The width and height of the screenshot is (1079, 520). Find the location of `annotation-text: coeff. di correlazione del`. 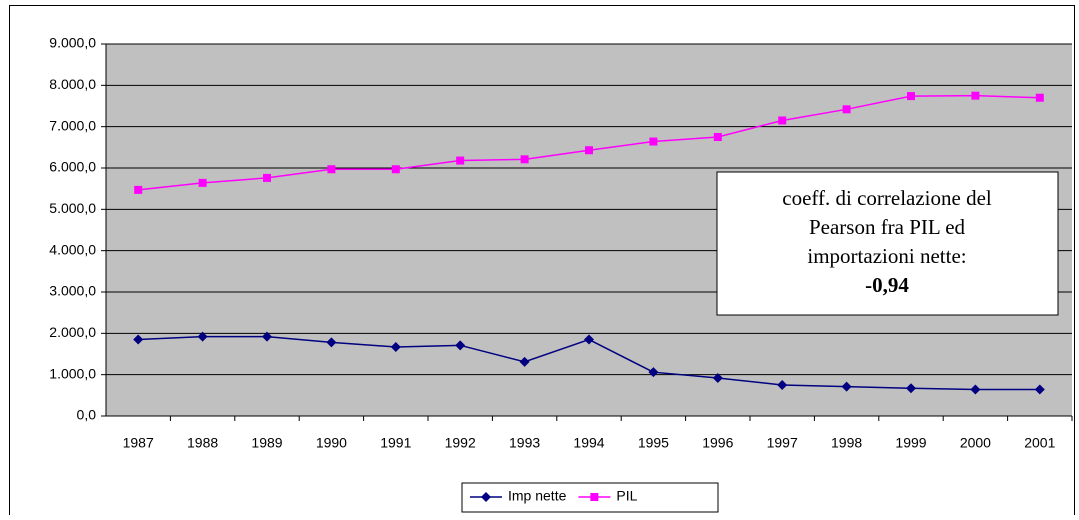

annotation-text: coeff. di correlazione del is located at coordinates (887, 198).